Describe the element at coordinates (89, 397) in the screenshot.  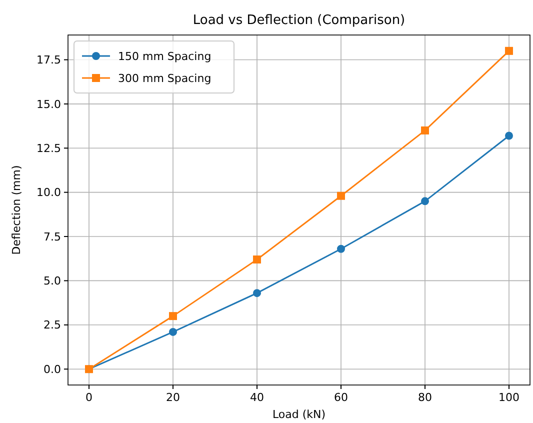
I see `x-tick-label: 0` at that location.